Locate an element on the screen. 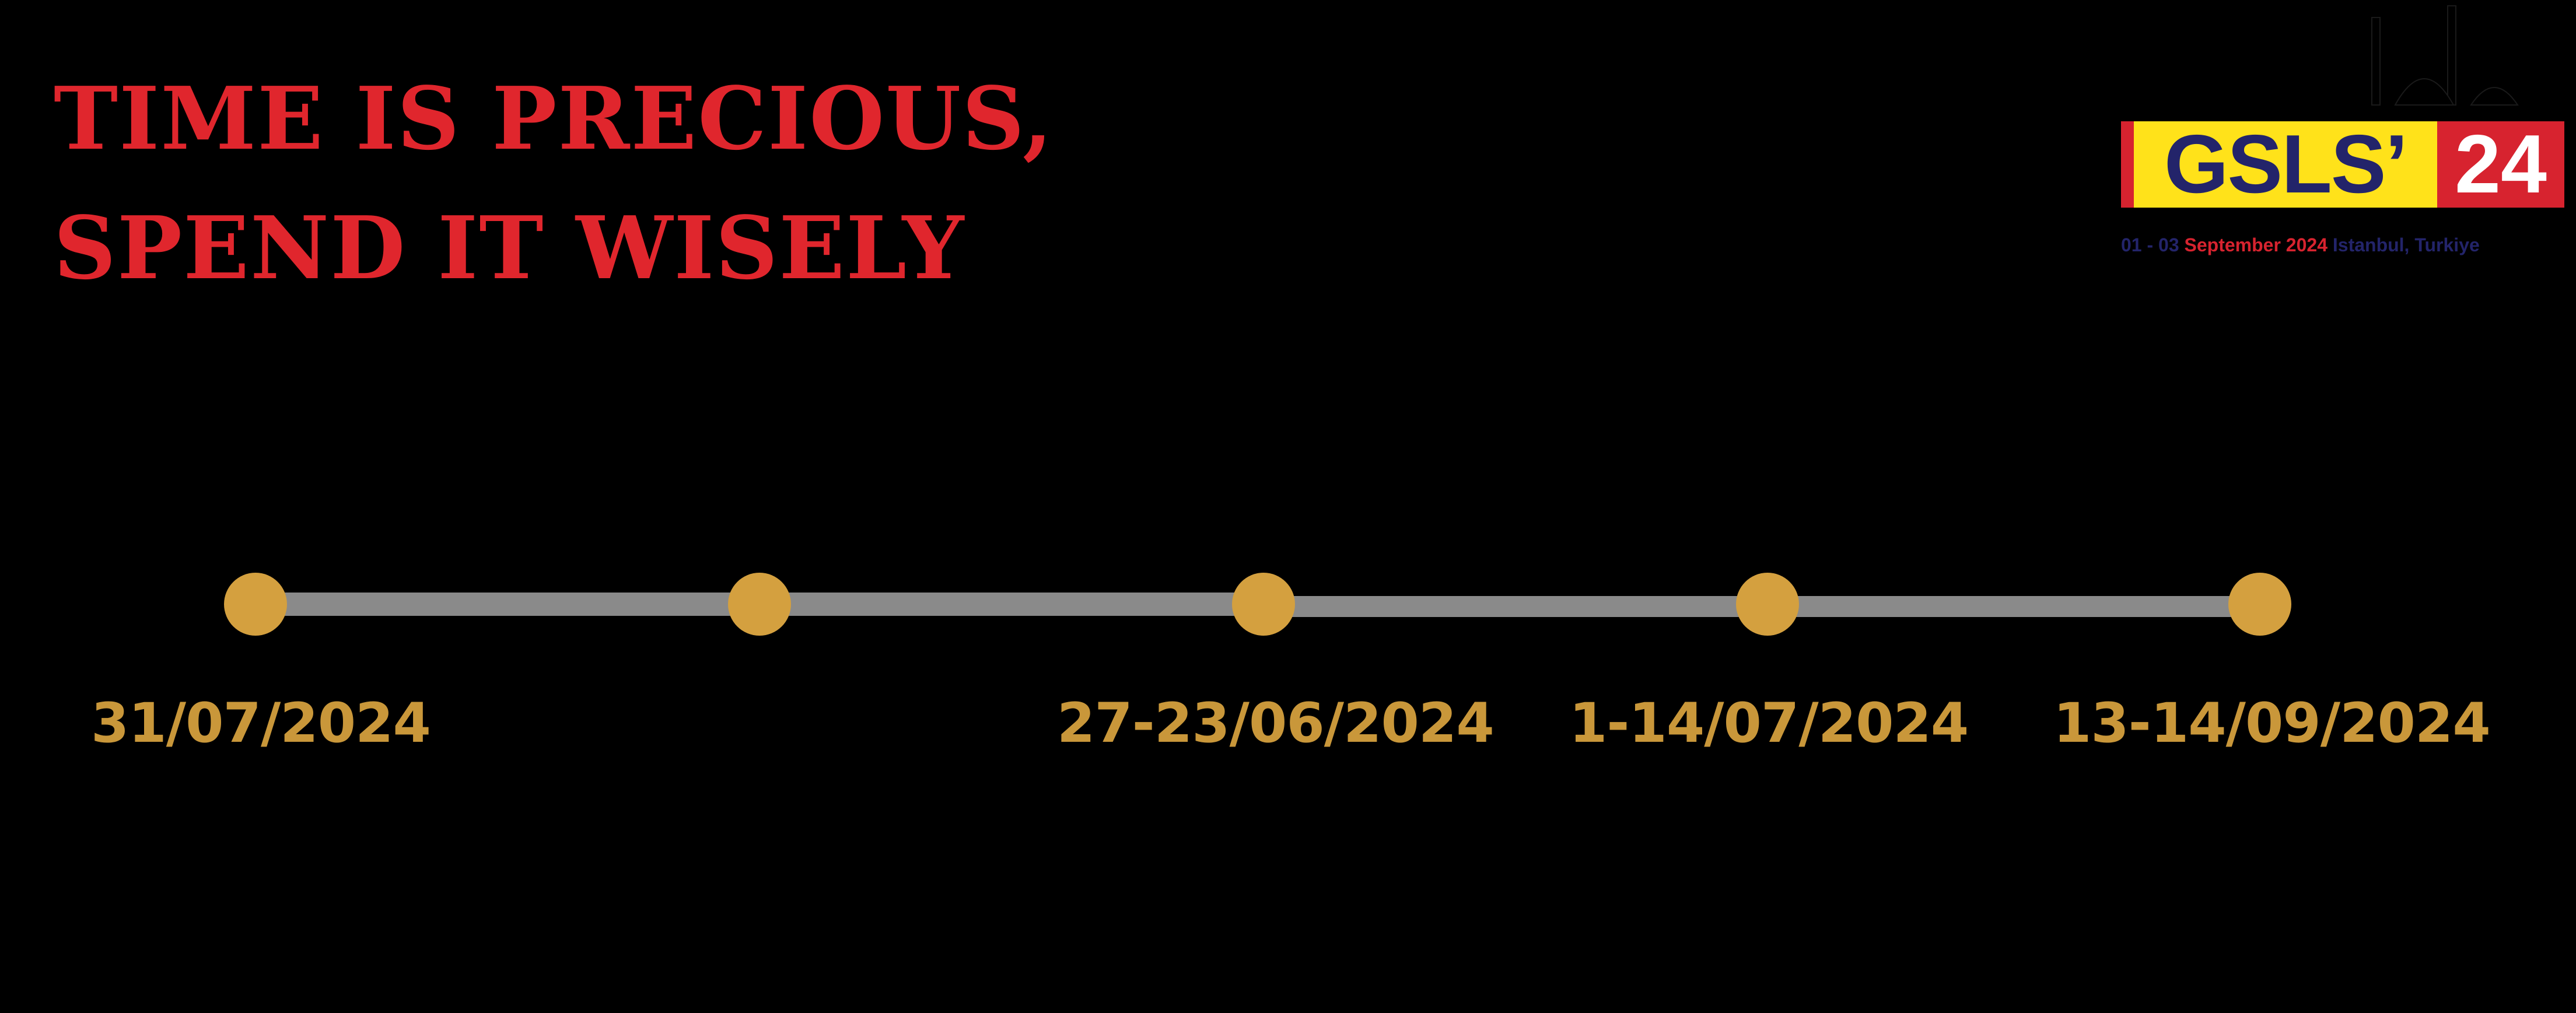  logo-band: GSLS’ 24 is located at coordinates (2342, 164).